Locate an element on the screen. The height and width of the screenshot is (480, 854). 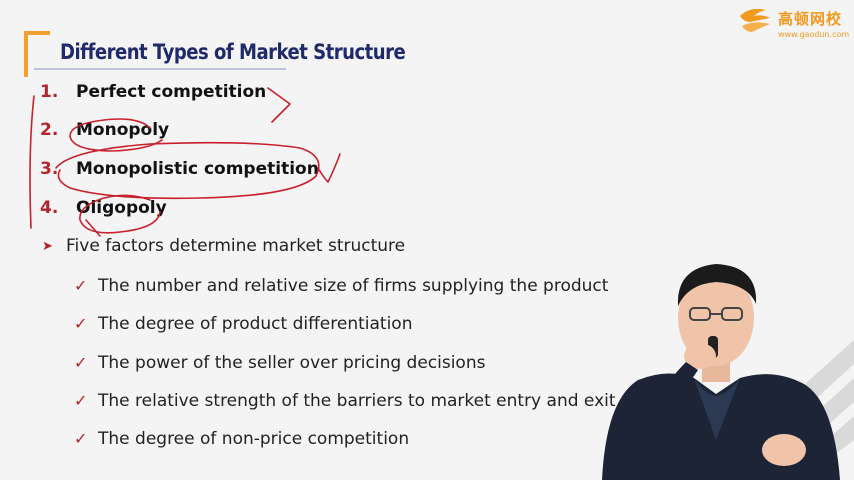
factor-text: The degree of non-price competition is located at coordinates (254, 439).